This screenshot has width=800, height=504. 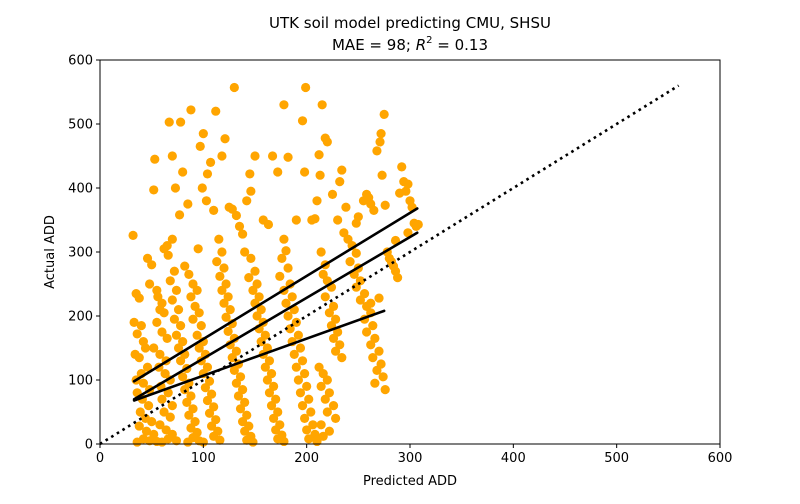 I want to click on y-axis-label: Actual ADD, so click(x=50, y=252).